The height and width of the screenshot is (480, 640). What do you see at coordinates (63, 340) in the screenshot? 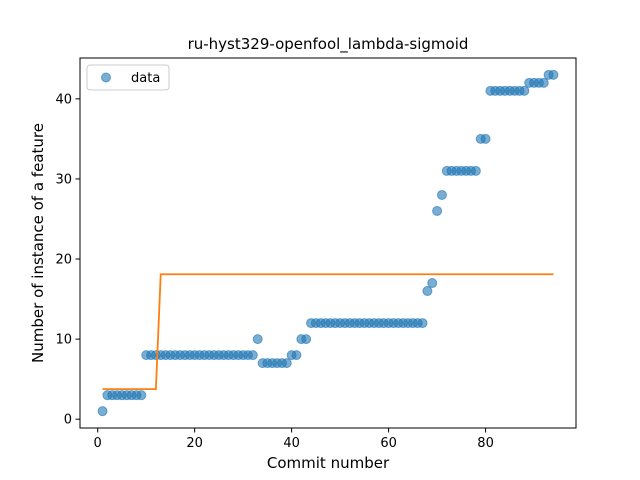
I see `y-tick-label: 10` at bounding box center [63, 340].